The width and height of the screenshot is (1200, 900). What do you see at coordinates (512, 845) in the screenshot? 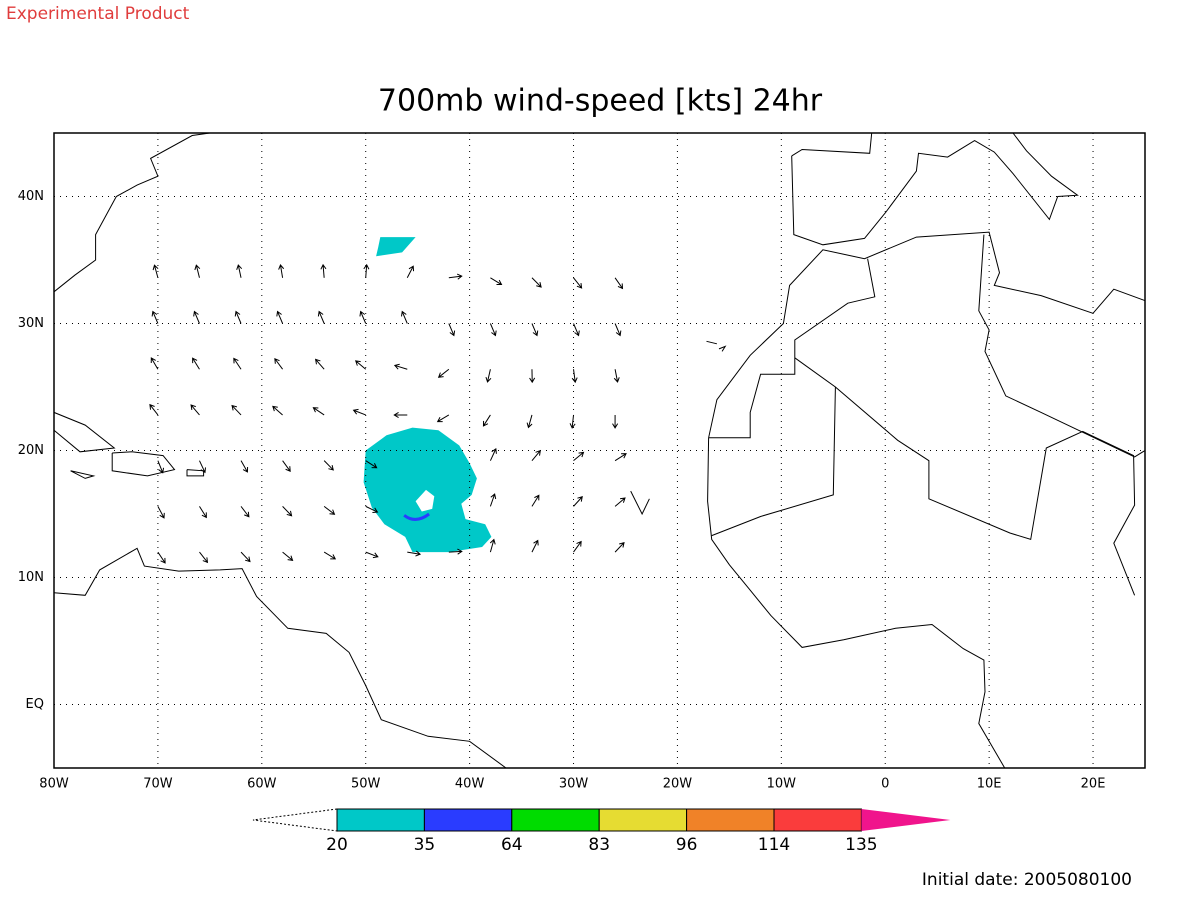
I see `colorbar-label: 64` at bounding box center [512, 845].